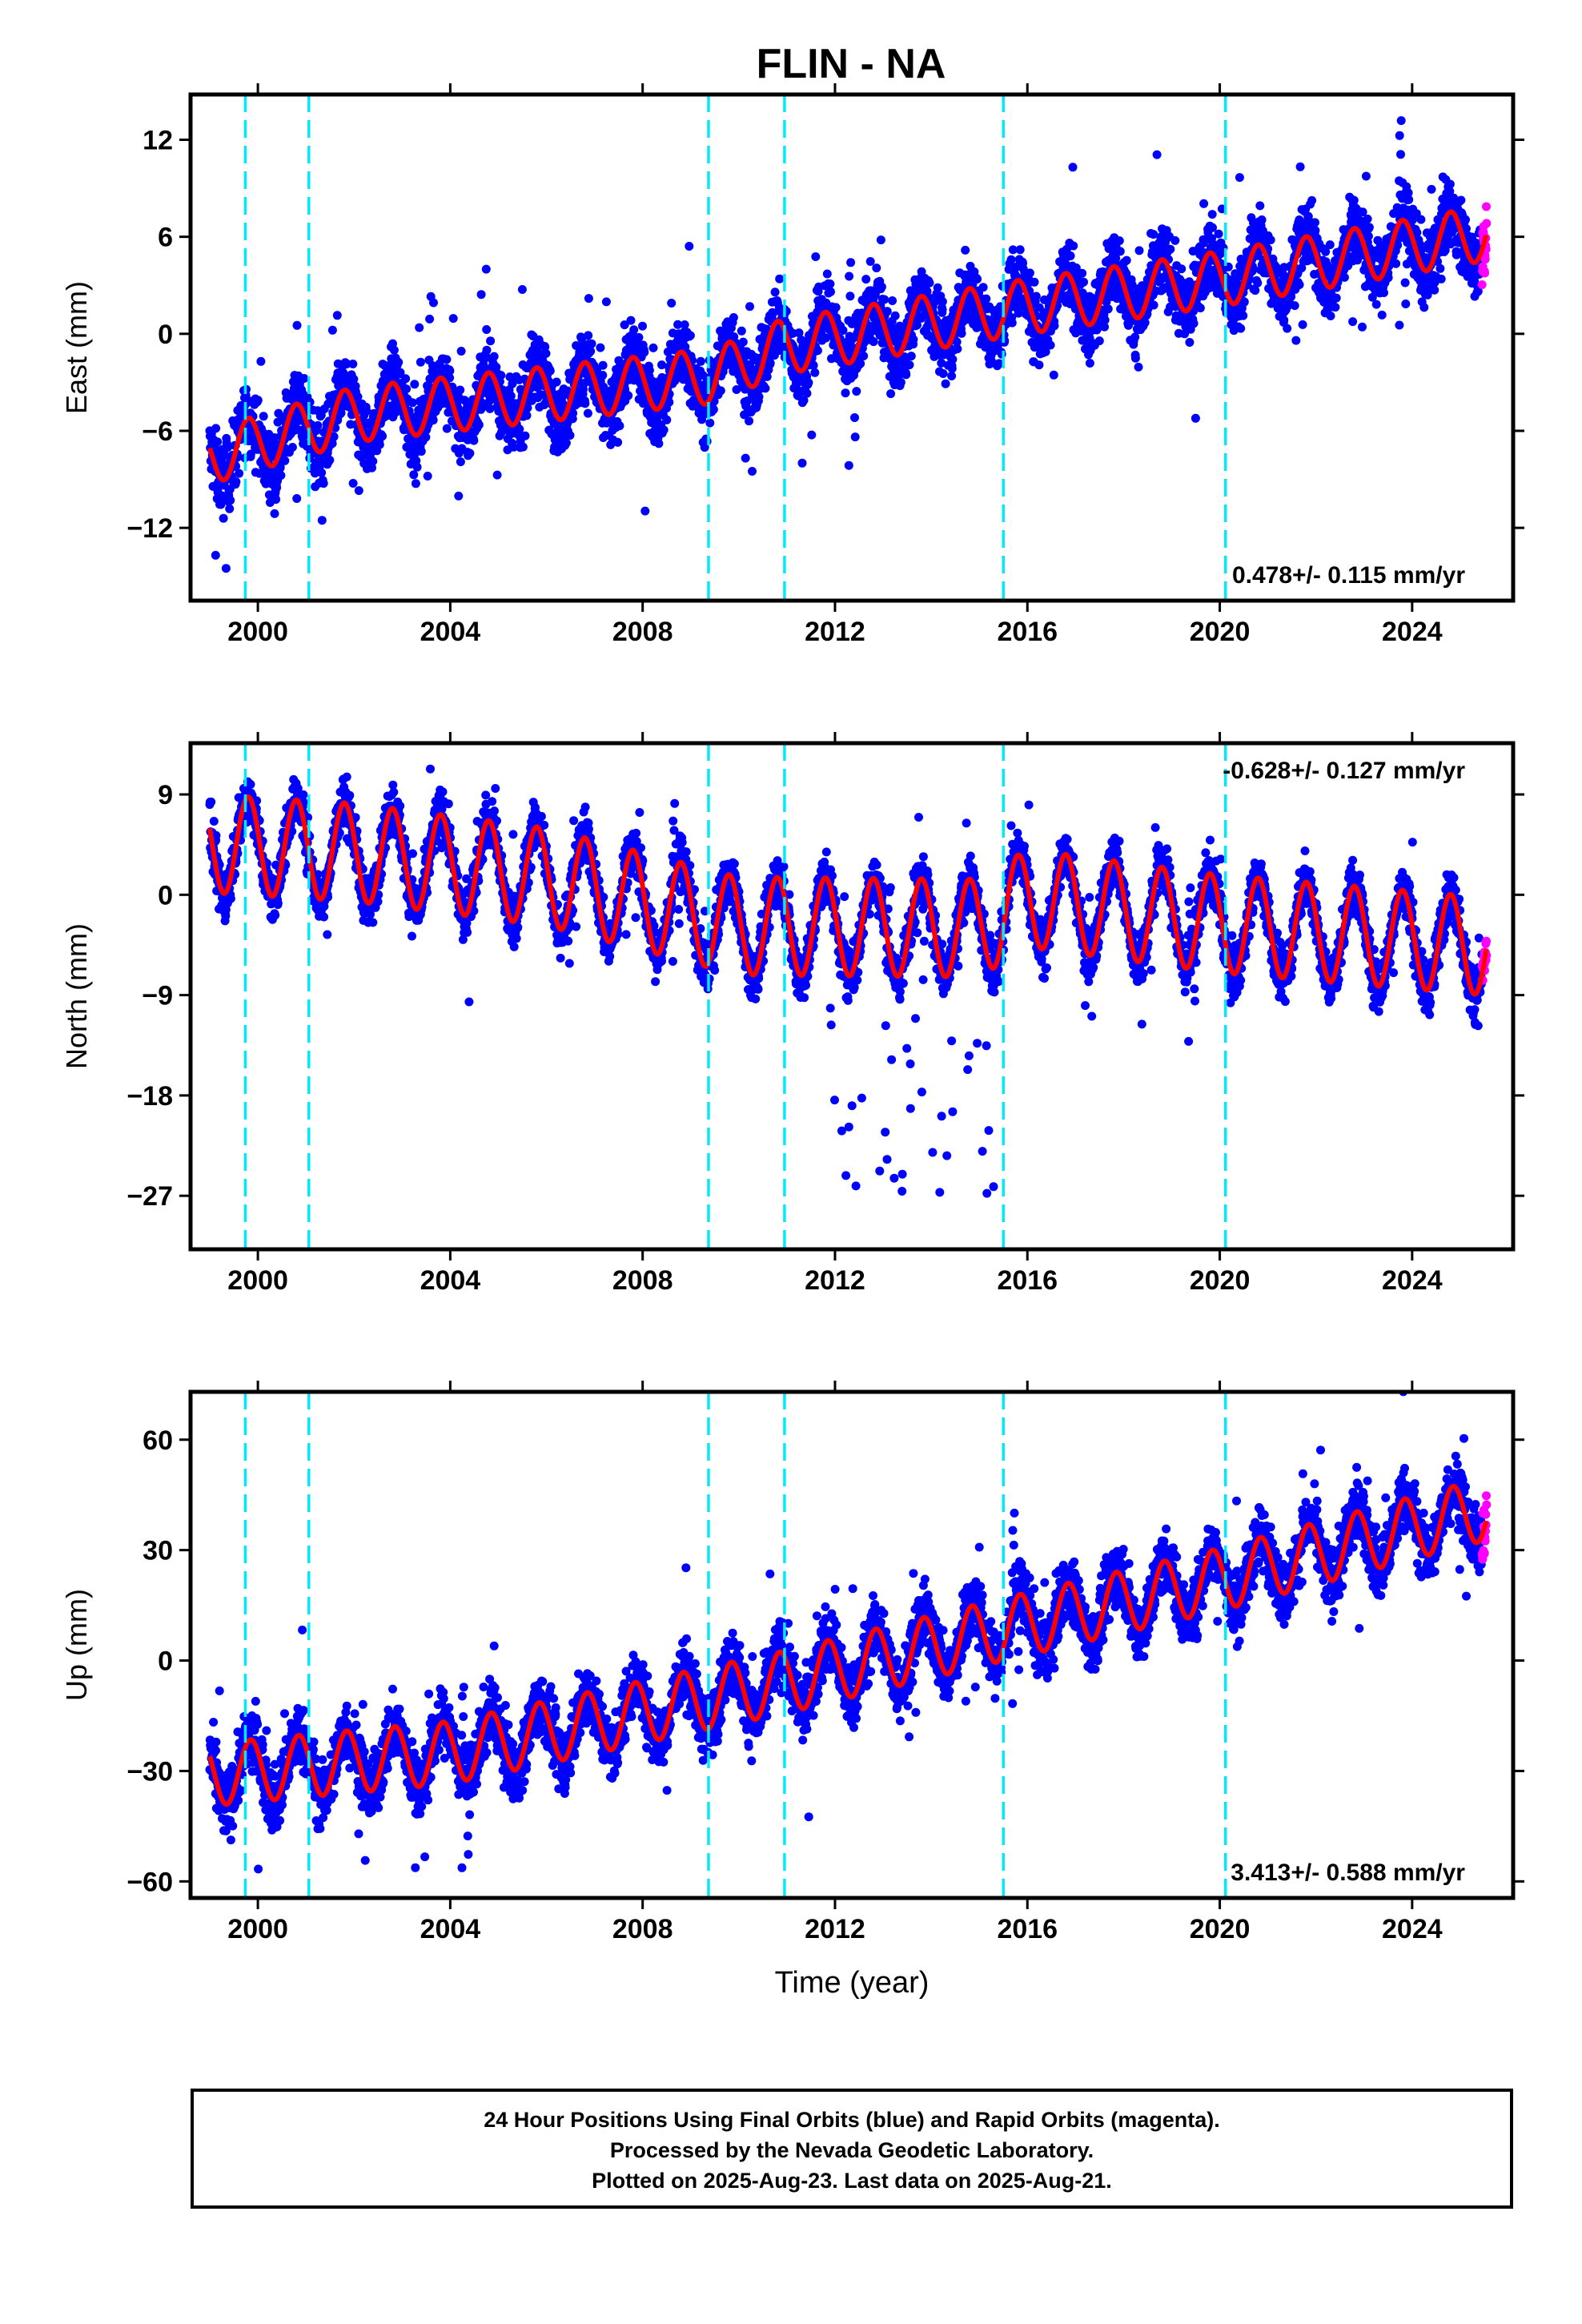  I want to click on y-axis-label: East (mm), so click(76, 347).